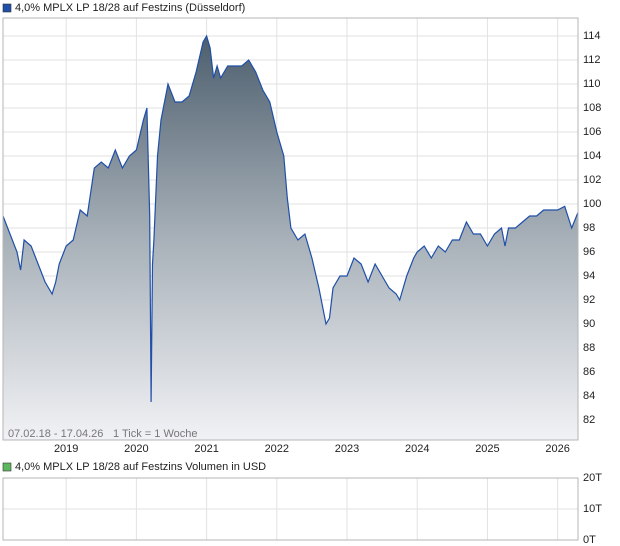  Describe the element at coordinates (66, 449) in the screenshot. I see `x-tick-label: 2019` at that location.